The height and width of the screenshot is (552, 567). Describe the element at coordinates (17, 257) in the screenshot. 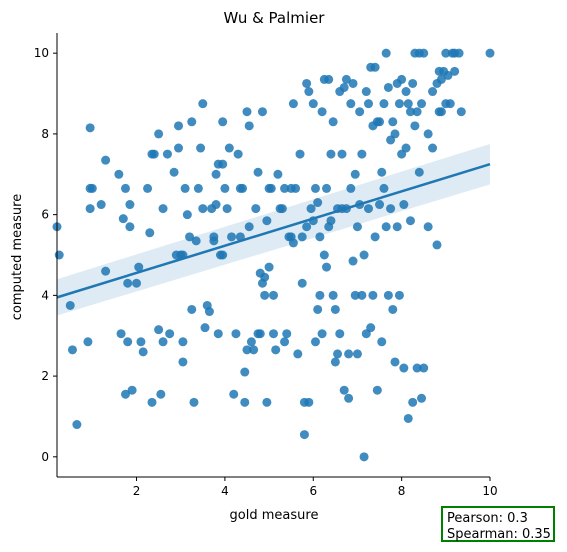

I see `y-axis-label: computed measure` at that location.